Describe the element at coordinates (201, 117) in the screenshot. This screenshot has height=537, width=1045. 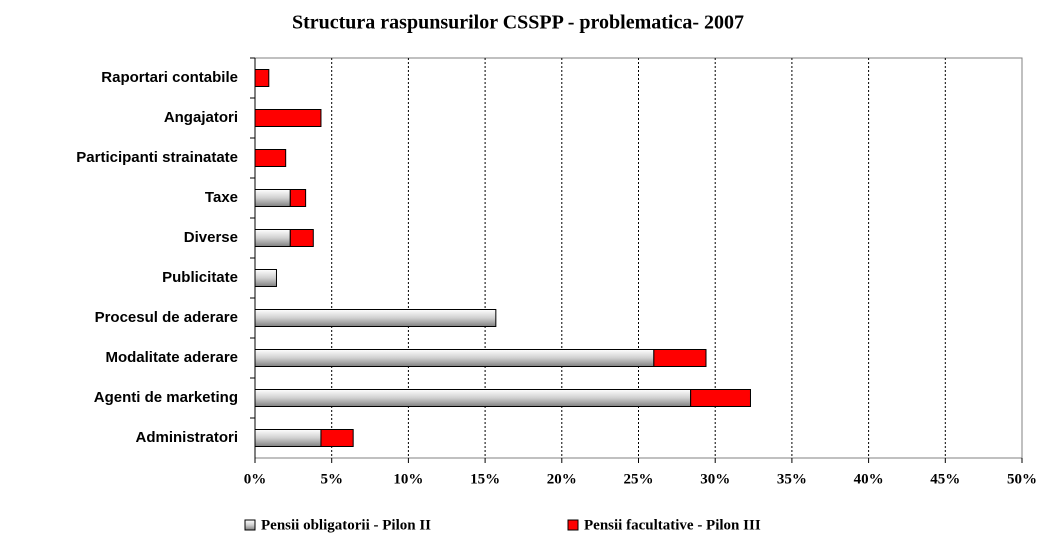
I see `y-tick-label: Angajatori` at that location.